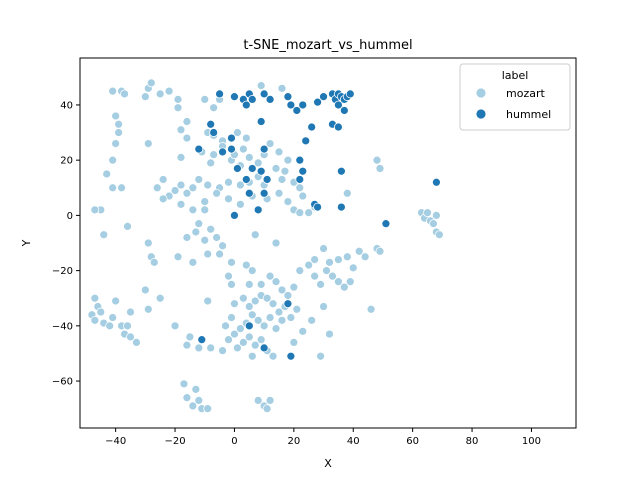 Image resolution: width=640 pixels, height=480 pixels. What do you see at coordinates (515, 75) in the screenshot?
I see `legend-title: label` at bounding box center [515, 75].